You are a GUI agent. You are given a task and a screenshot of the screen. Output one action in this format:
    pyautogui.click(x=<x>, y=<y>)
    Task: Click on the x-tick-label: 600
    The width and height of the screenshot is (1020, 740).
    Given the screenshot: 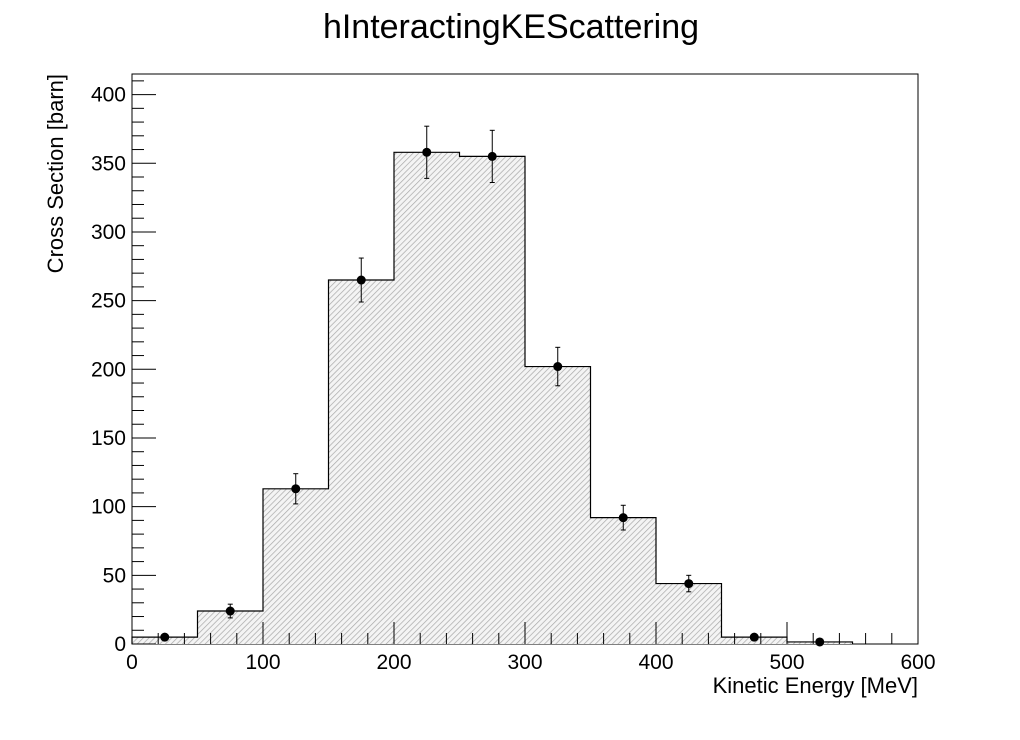 What is the action you would take?
    pyautogui.click(x=917, y=662)
    